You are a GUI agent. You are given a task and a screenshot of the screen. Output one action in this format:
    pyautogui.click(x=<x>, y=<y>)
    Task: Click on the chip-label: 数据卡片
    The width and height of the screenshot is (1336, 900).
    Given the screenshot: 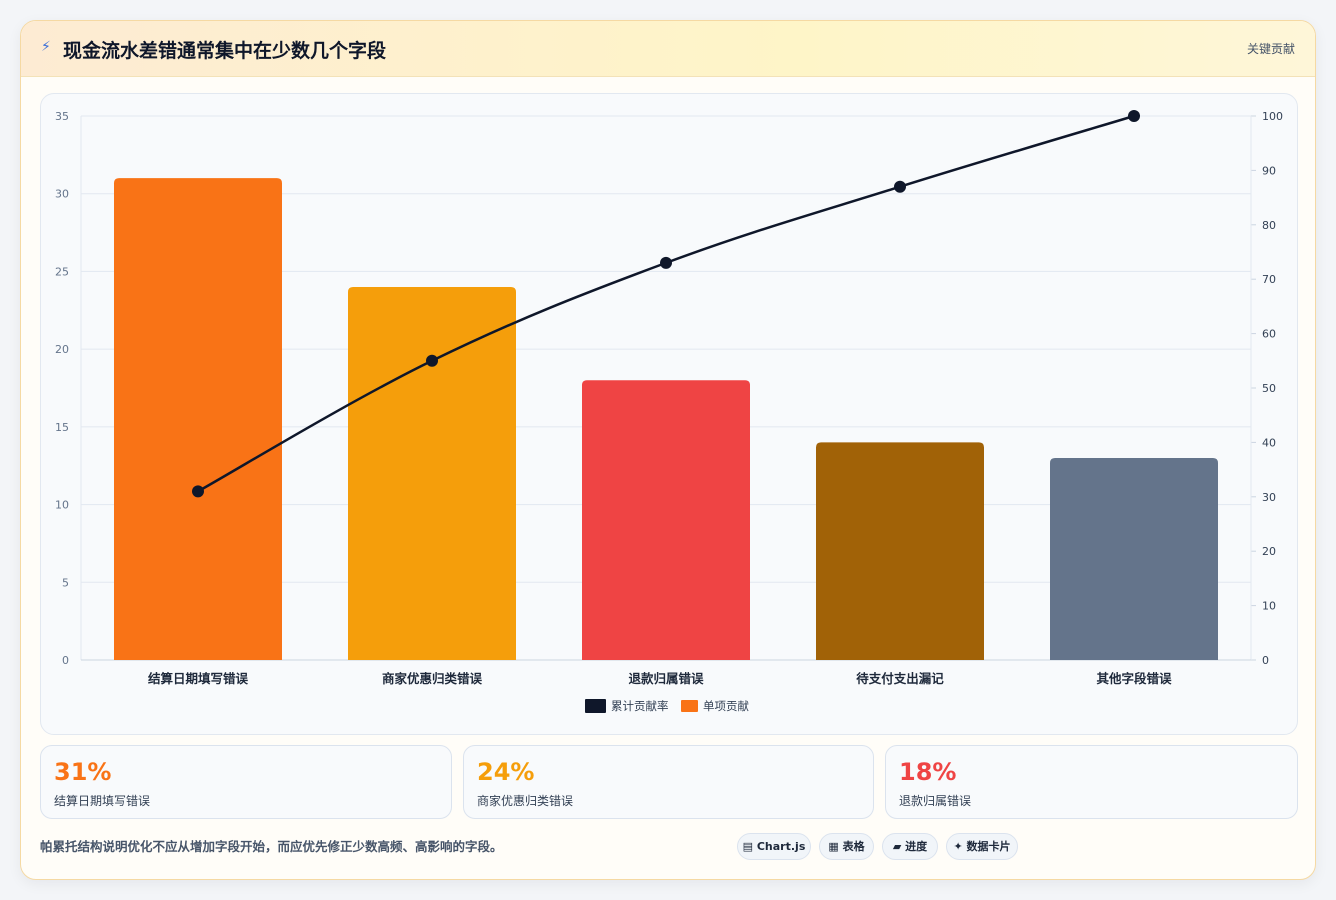 What is the action you would take?
    pyautogui.click(x=988, y=846)
    